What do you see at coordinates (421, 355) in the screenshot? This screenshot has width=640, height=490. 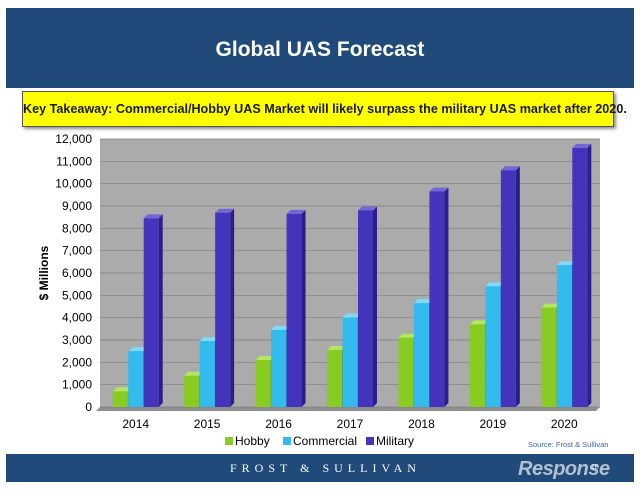 I see `bar-commercial-2018` at bounding box center [421, 355].